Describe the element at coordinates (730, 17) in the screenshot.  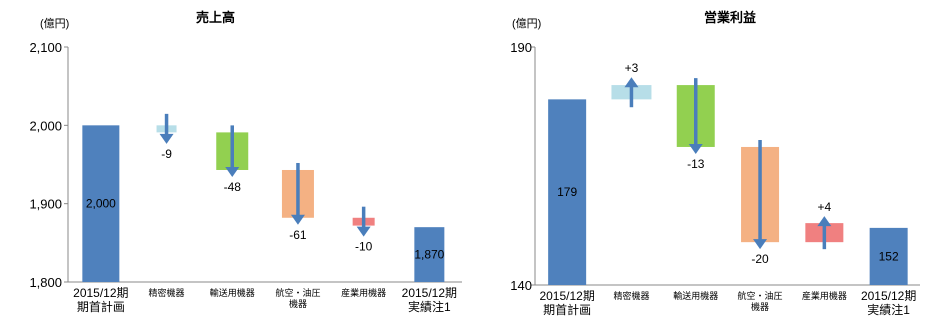
I see `chart-title: 営業利益` at that location.